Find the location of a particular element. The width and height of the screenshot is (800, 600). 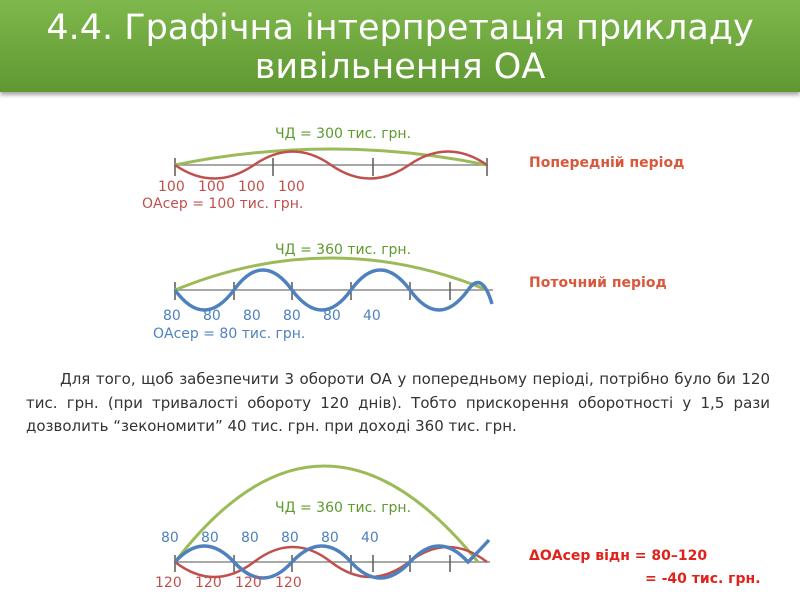

diagram-previous-period is located at coordinates (331, 163).